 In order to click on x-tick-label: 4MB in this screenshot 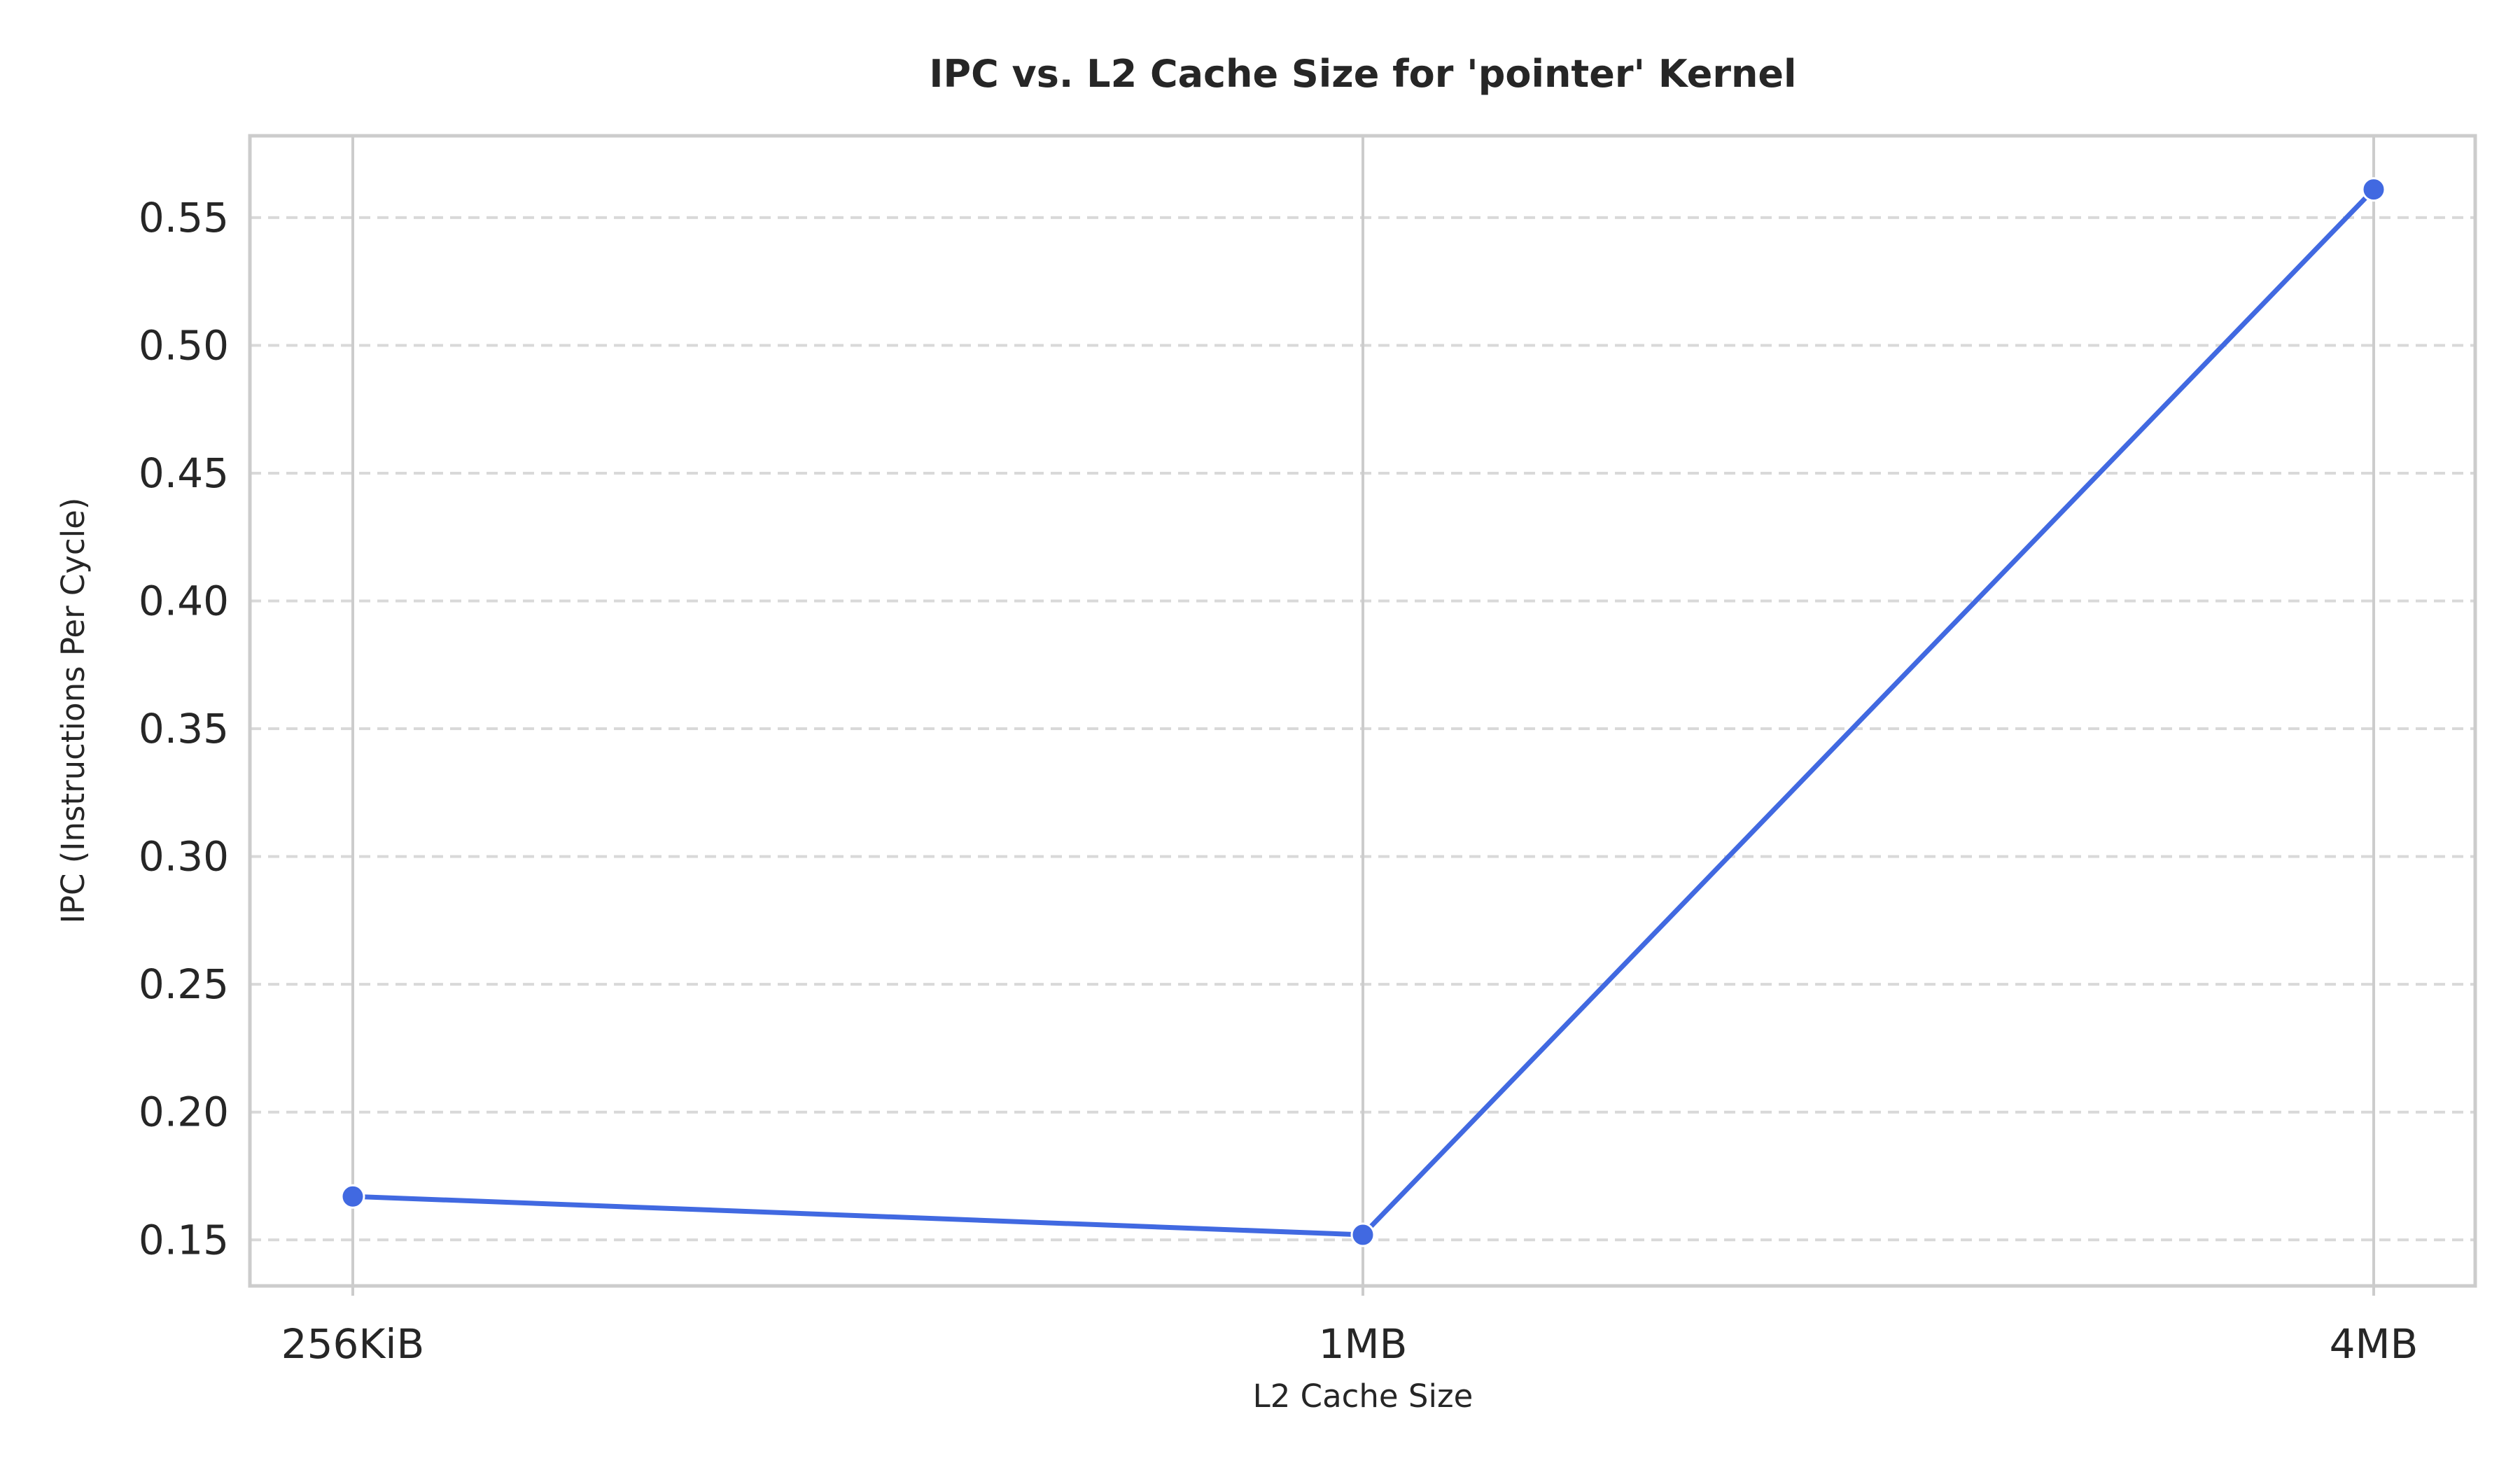, I will do `click(2374, 1344)`.